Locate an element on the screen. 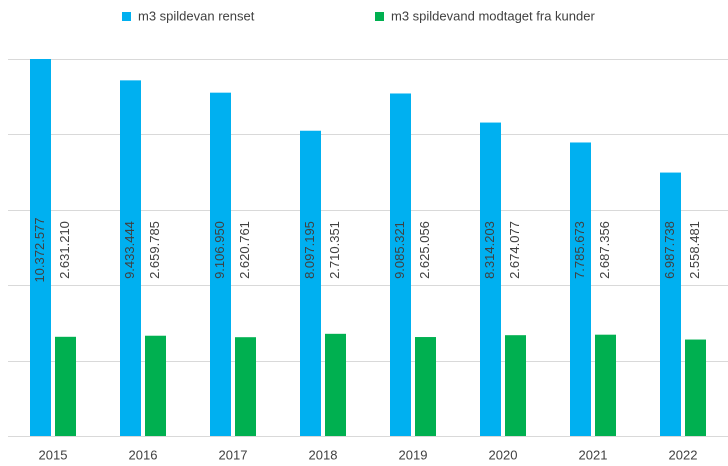 The width and height of the screenshot is (728, 466). value-label: 8.097.195 is located at coordinates (309, 250).